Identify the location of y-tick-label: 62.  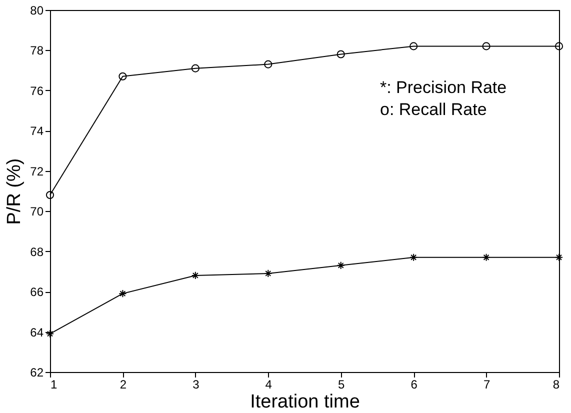
(37, 373).